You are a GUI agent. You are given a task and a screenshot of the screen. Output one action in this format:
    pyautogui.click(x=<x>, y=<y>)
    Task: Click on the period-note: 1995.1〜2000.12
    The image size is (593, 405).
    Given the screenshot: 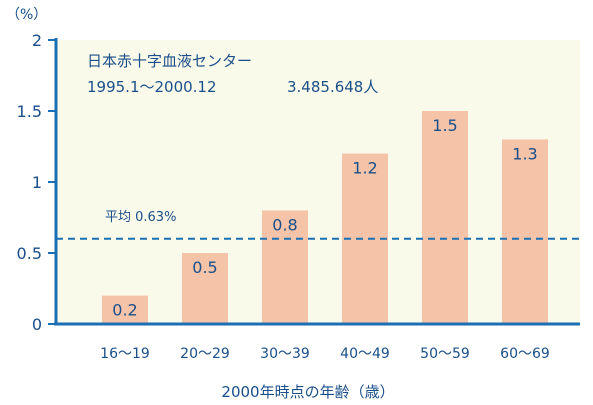 What is the action you would take?
    pyautogui.click(x=152, y=87)
    